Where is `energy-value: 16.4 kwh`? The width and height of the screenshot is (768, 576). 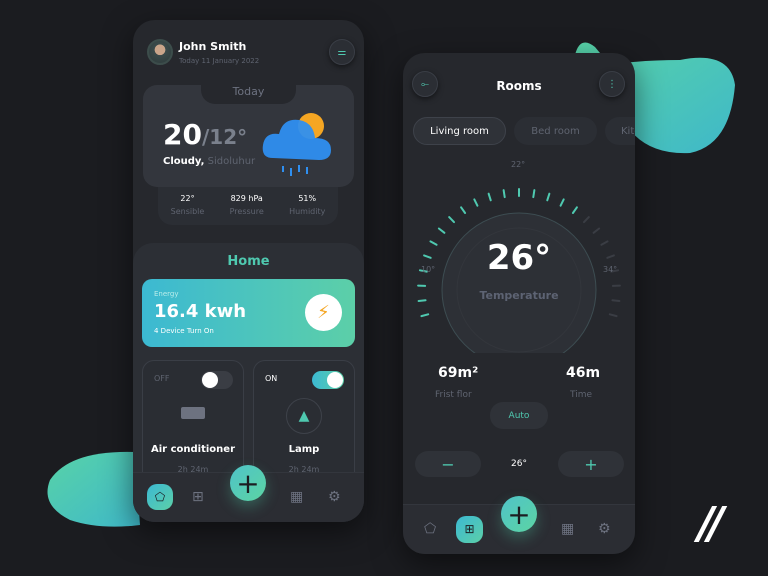
energy-value: 16.4 kwh is located at coordinates (200, 311).